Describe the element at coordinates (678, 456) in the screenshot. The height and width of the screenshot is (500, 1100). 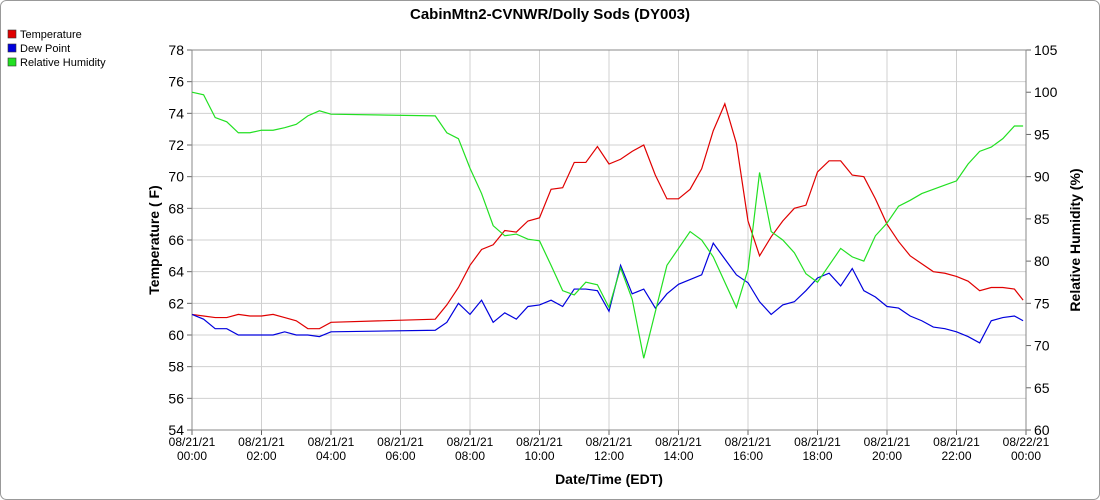
I see `x-tick-label-line: 14:00` at that location.